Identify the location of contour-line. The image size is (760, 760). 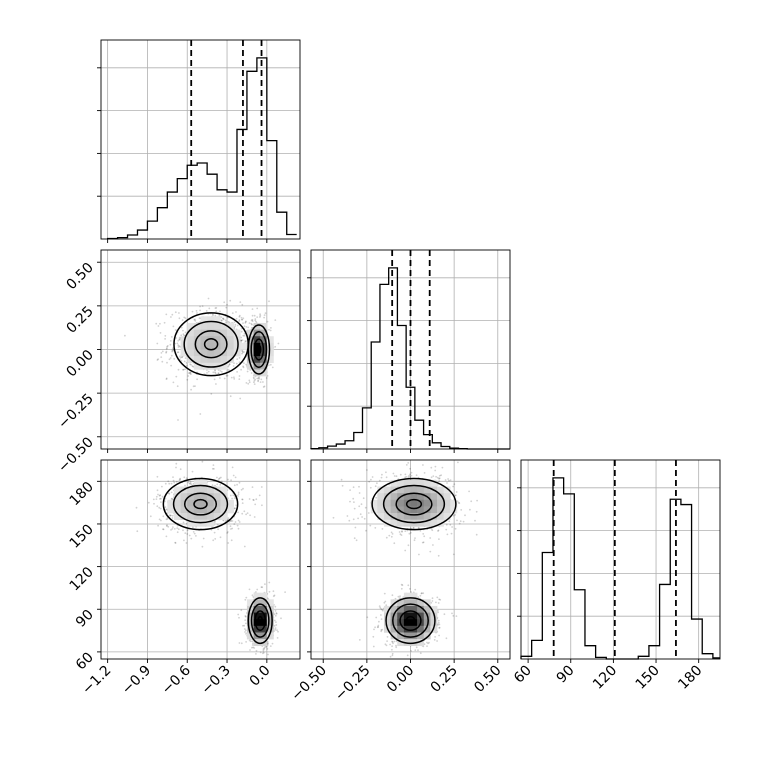
(211, 344).